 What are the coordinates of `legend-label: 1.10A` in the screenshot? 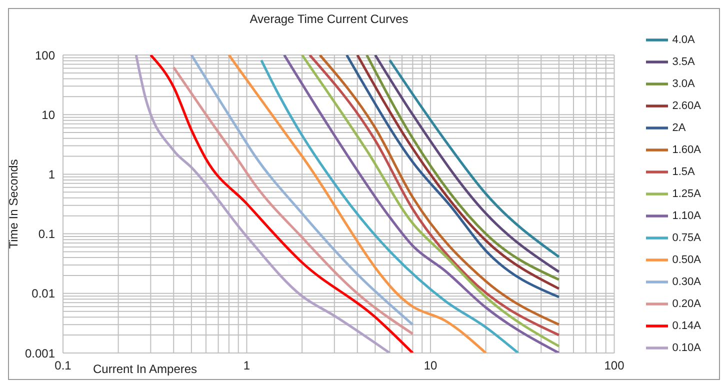 It's located at (686, 216).